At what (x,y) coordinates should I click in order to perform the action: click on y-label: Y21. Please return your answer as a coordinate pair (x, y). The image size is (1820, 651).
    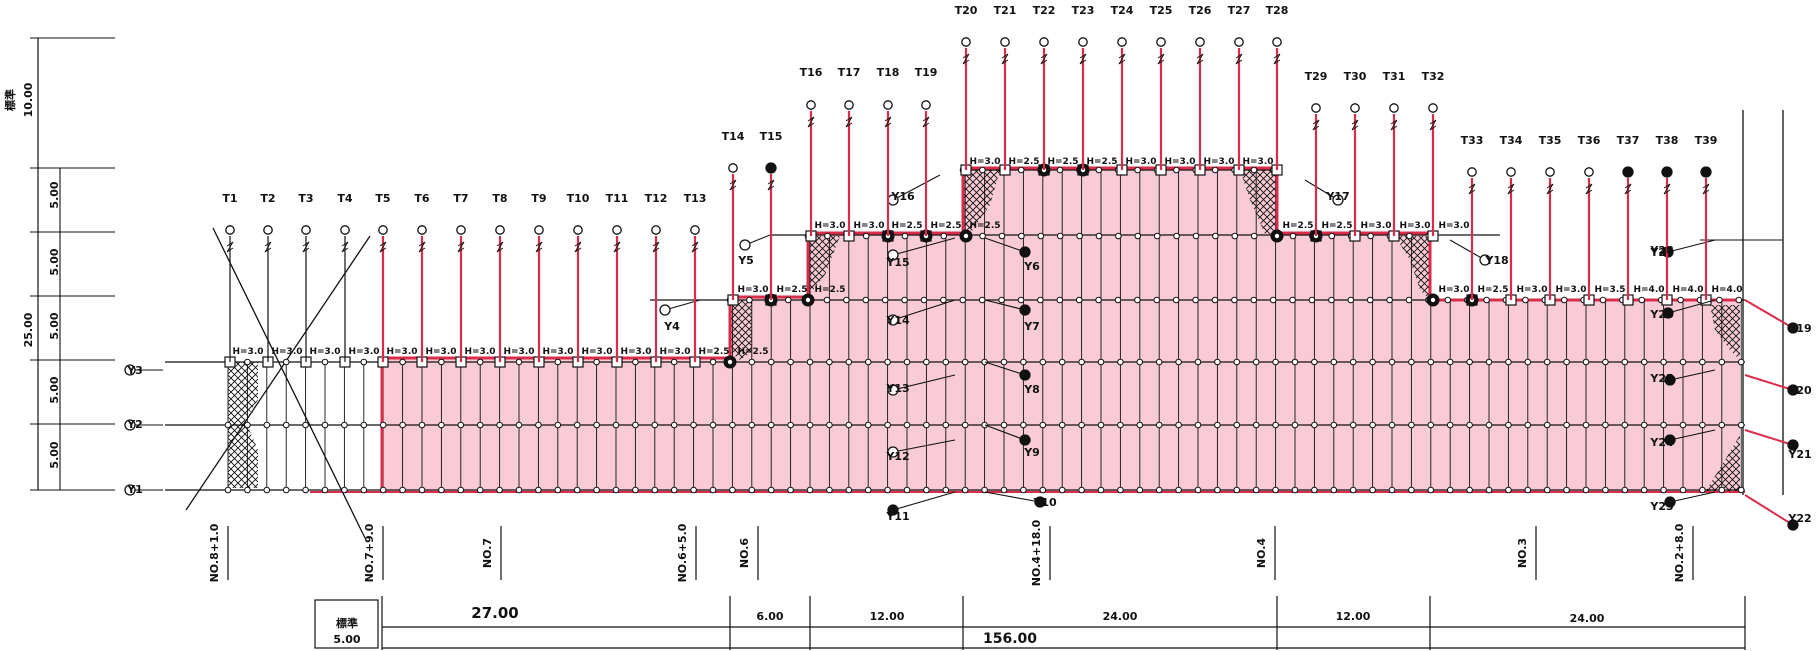
    Looking at the image, I should click on (1799, 454).